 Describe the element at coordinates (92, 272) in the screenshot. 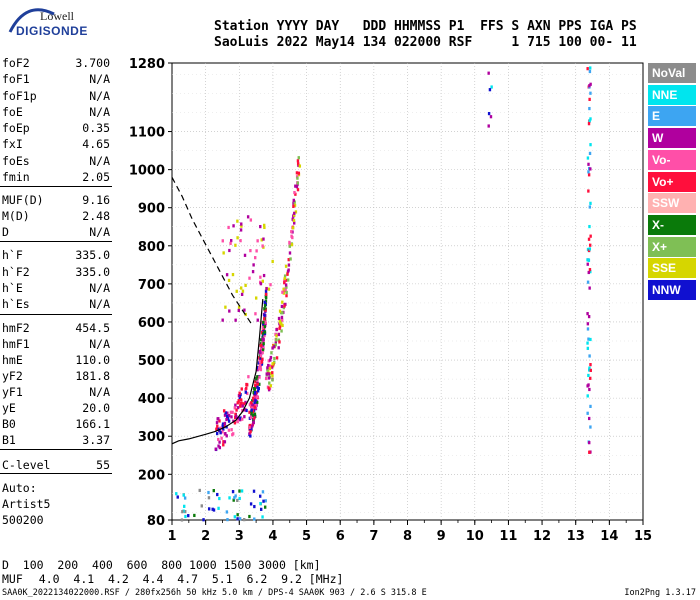

I see `param-value: 335.0` at that location.